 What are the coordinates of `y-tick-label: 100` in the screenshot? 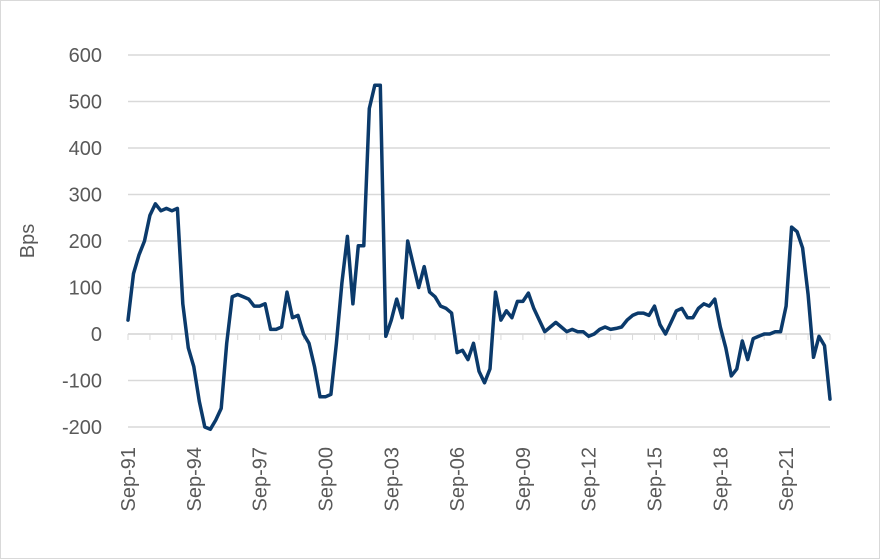 It's located at (85, 289).